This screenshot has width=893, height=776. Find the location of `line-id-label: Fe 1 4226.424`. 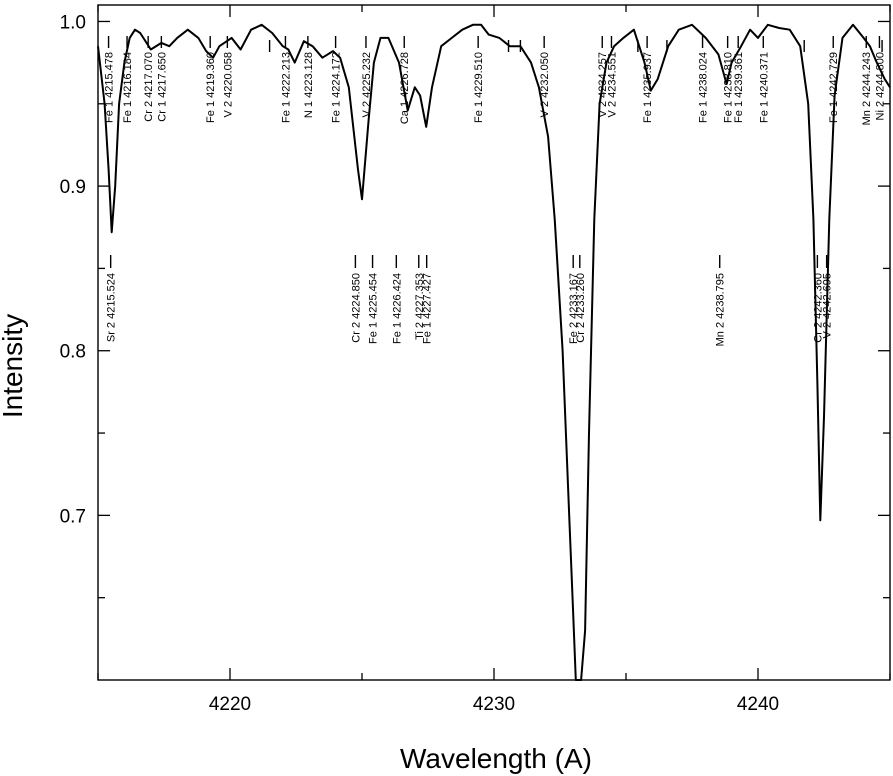

line-id-label: Fe 1 4226.424 is located at coordinates (397, 308).